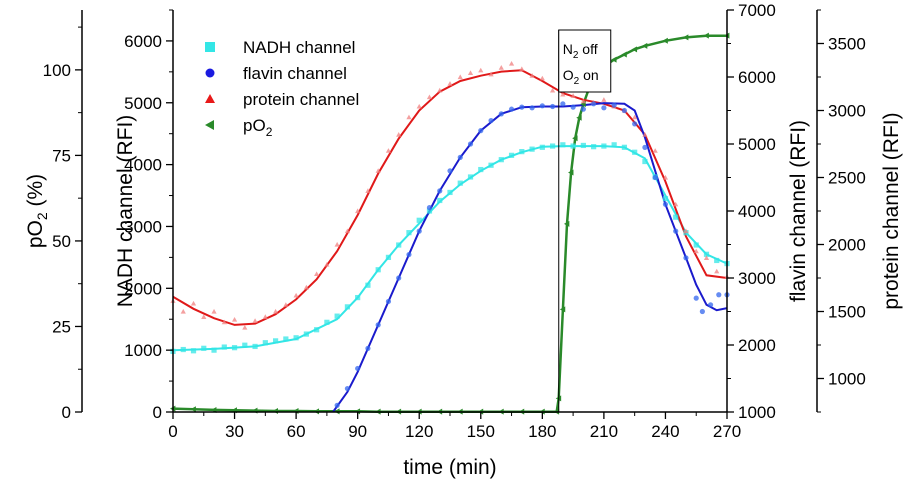 This screenshot has height=481, width=906. Describe the element at coordinates (604, 431) in the screenshot. I see `x-tick-label: 210` at that location.